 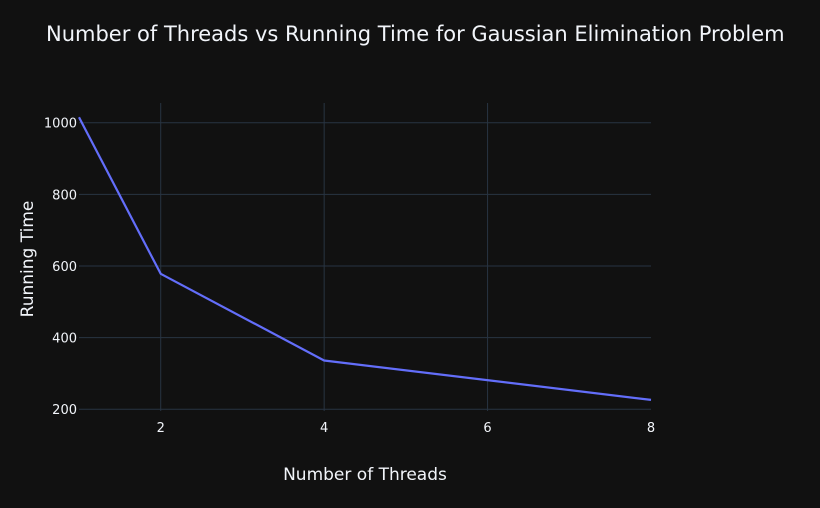 I want to click on y-axis-title: Running Time, so click(x=28, y=259).